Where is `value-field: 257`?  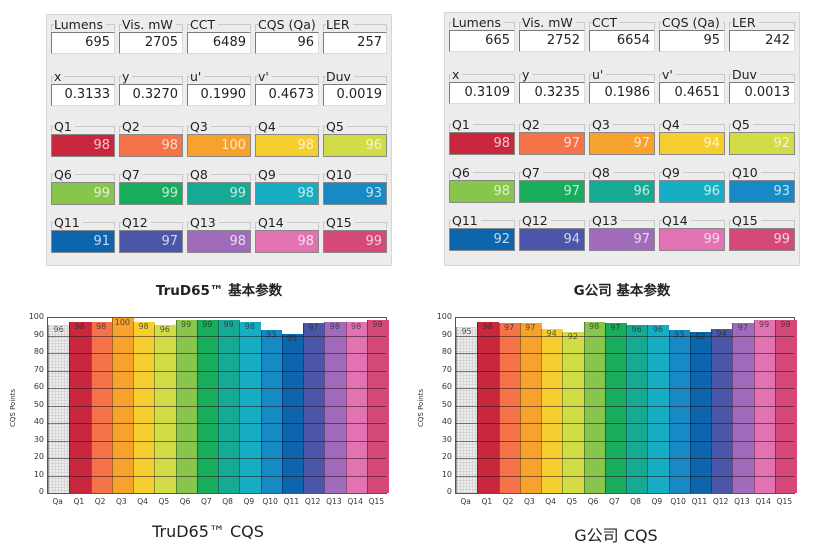 value-field: 257 is located at coordinates (355, 43).